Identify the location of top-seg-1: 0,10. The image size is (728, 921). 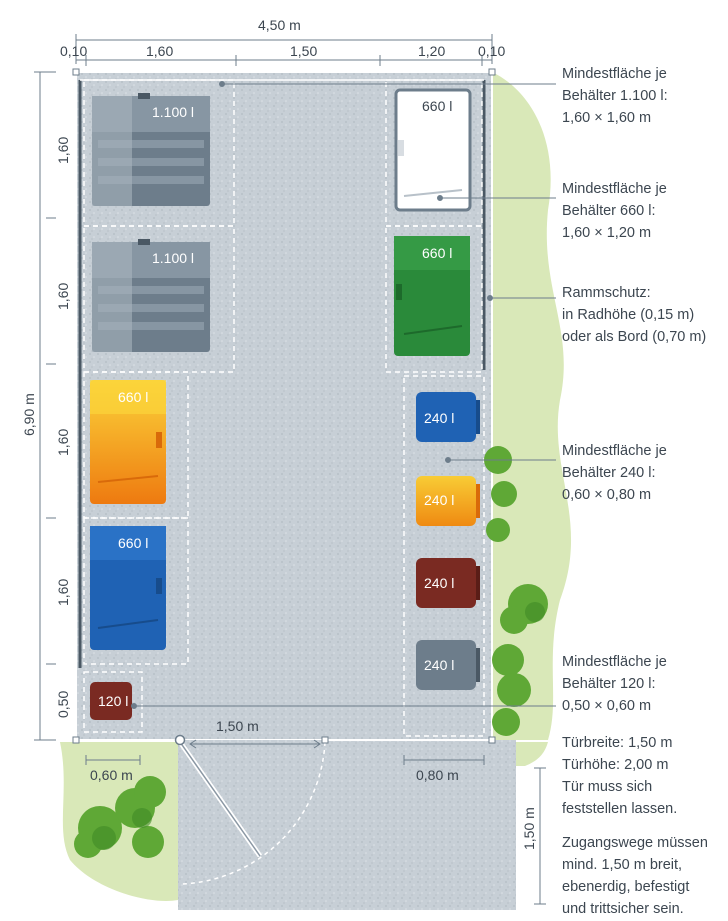
(73, 51).